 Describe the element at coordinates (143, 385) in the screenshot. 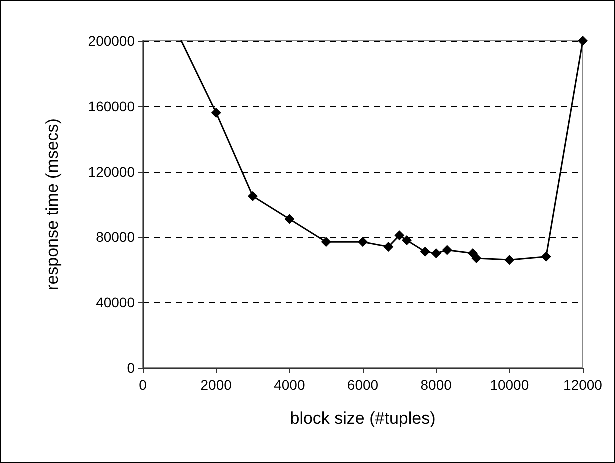

I see `x-tick-label: 0` at that location.